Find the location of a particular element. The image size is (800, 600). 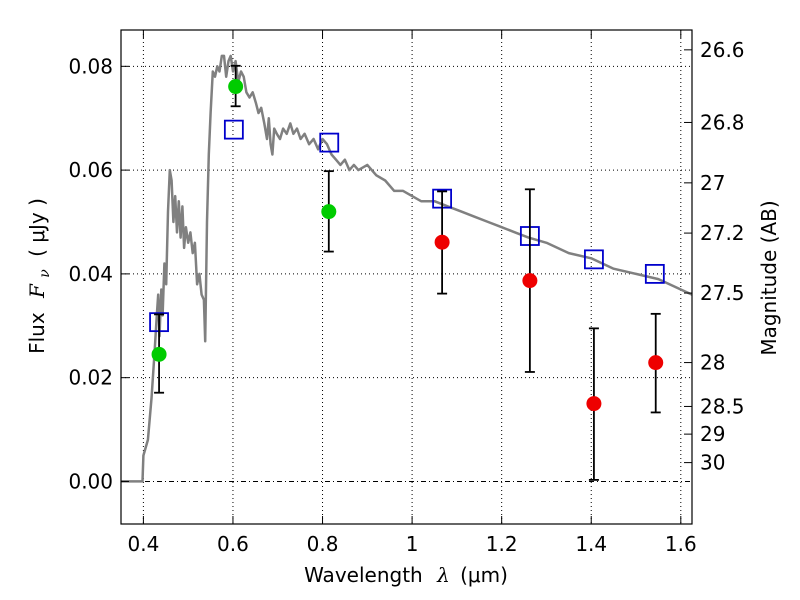

y-axis-label-subscript: ν is located at coordinates (45, 273).